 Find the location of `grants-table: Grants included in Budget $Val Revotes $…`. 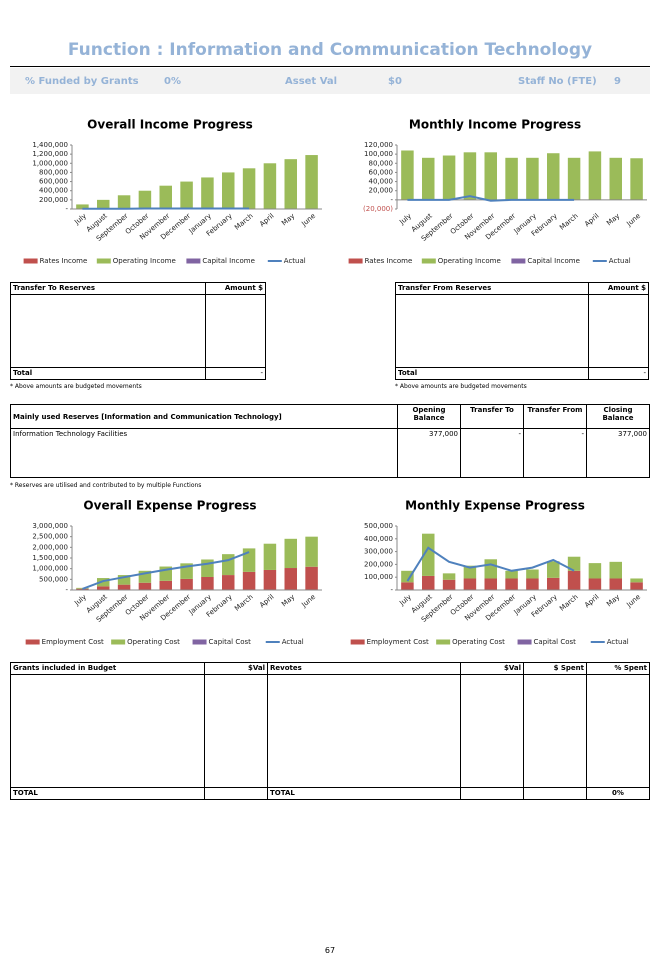

grants-table: Grants included in Budget $Val Revotes $… is located at coordinates (330, 731).